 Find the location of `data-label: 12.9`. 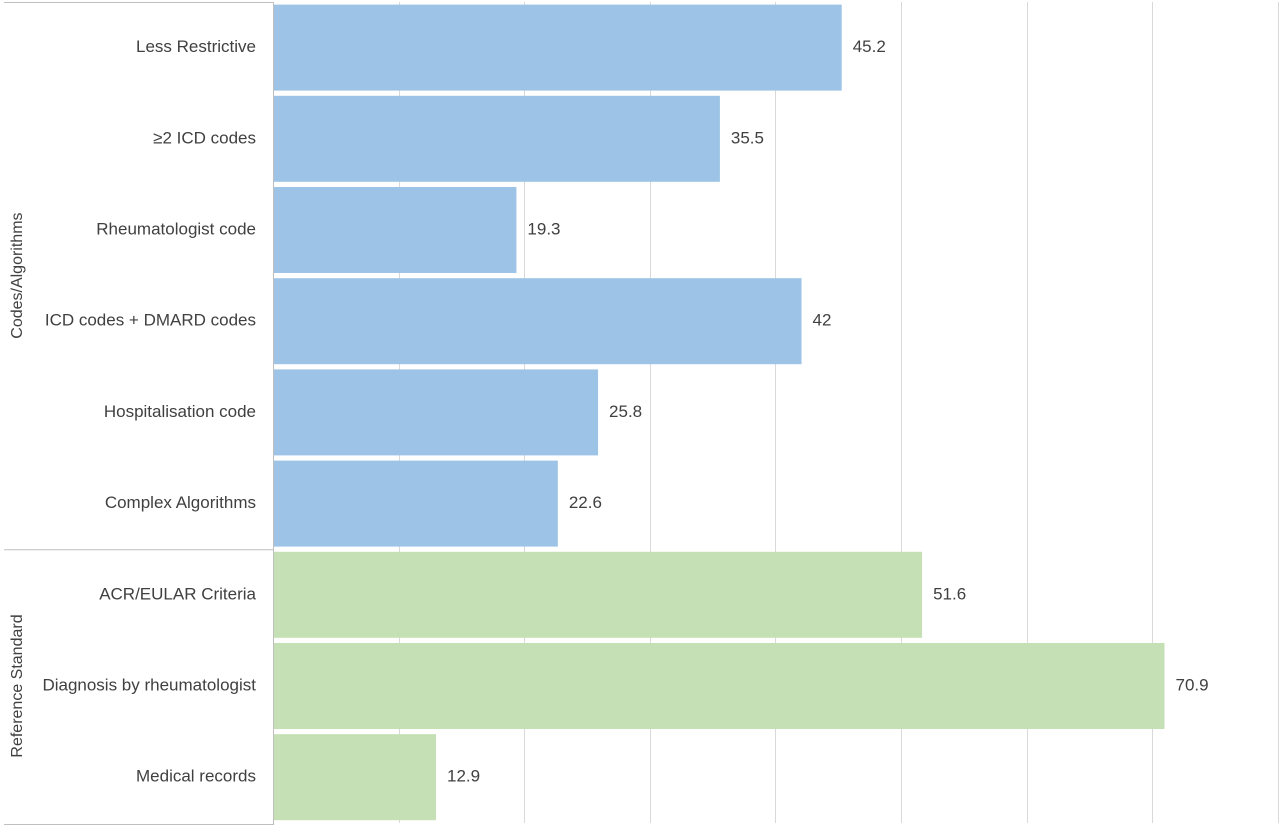

data-label: 12.9 is located at coordinates (463, 776).